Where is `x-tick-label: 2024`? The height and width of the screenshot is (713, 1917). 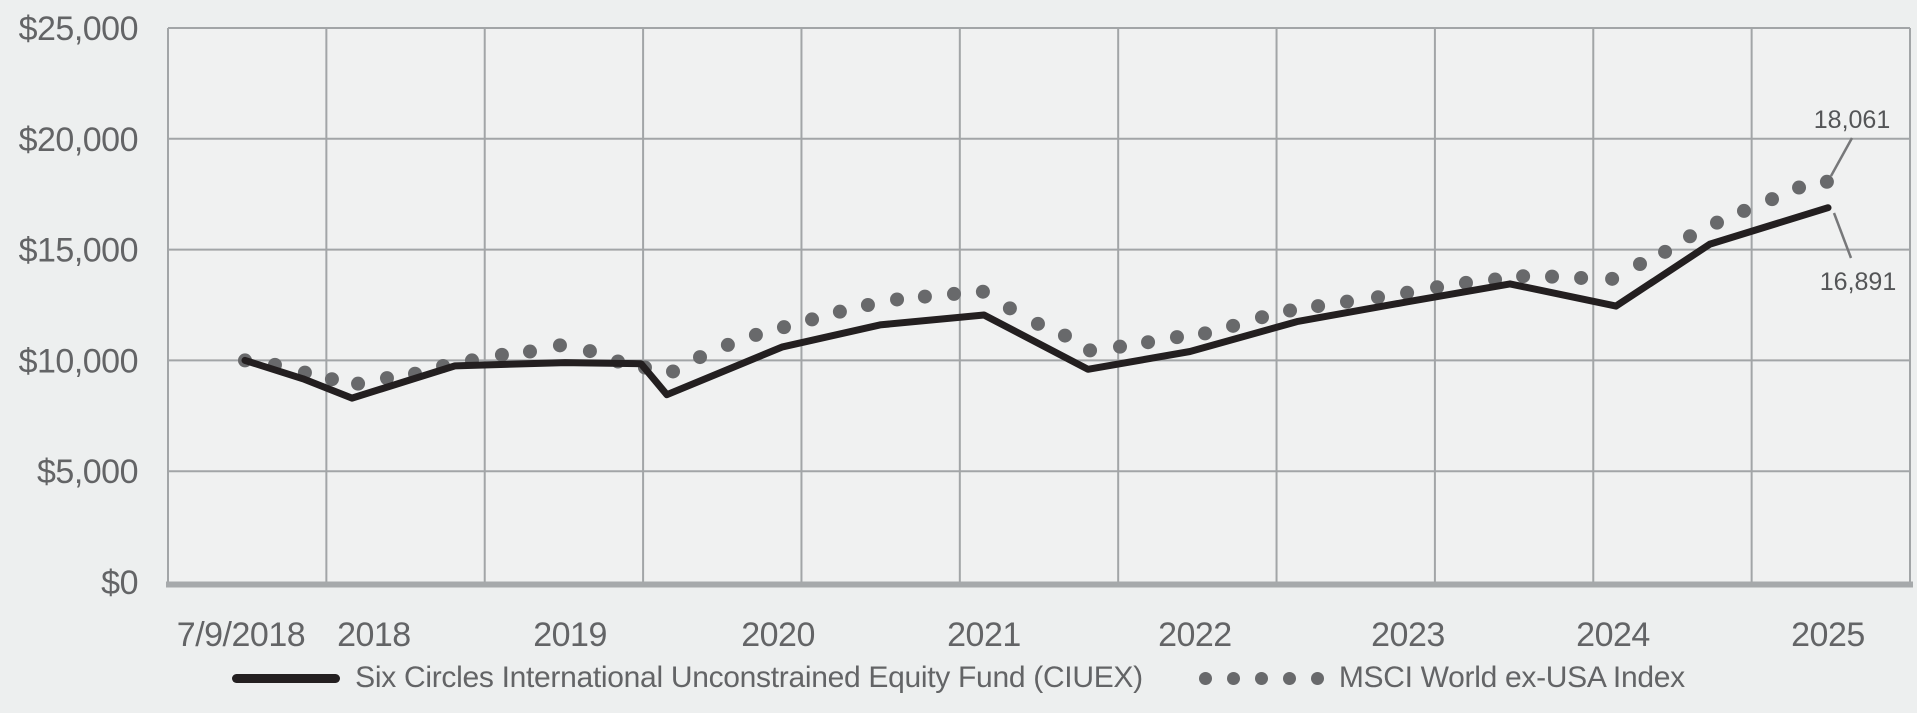 x-tick-label: 2024 is located at coordinates (1613, 635).